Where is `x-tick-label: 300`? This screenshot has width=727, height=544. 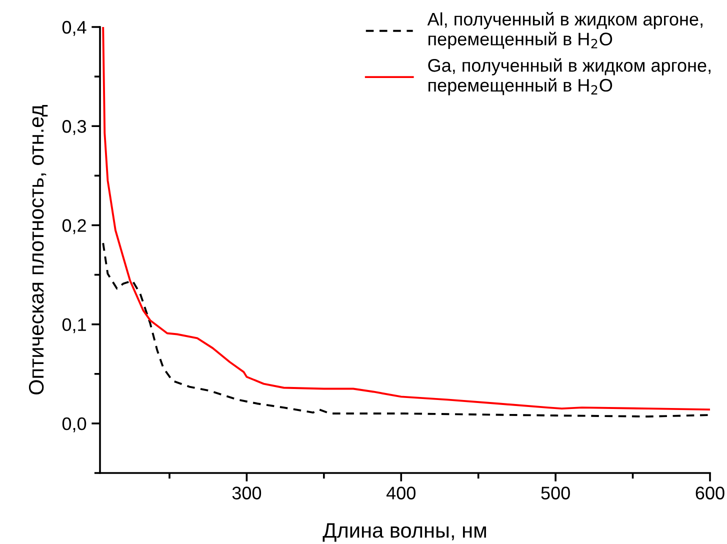
x-tick-label: 300 is located at coordinates (247, 493).